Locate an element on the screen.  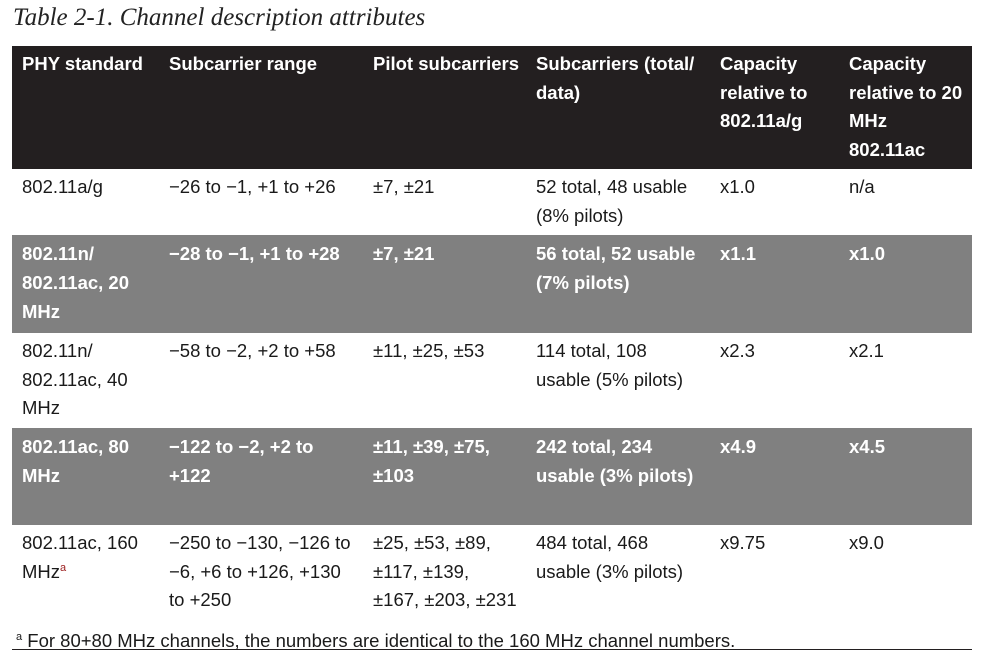
cell-subcarriers: 242 total, 234 usable (3% pilots) is located at coordinates (618, 476).